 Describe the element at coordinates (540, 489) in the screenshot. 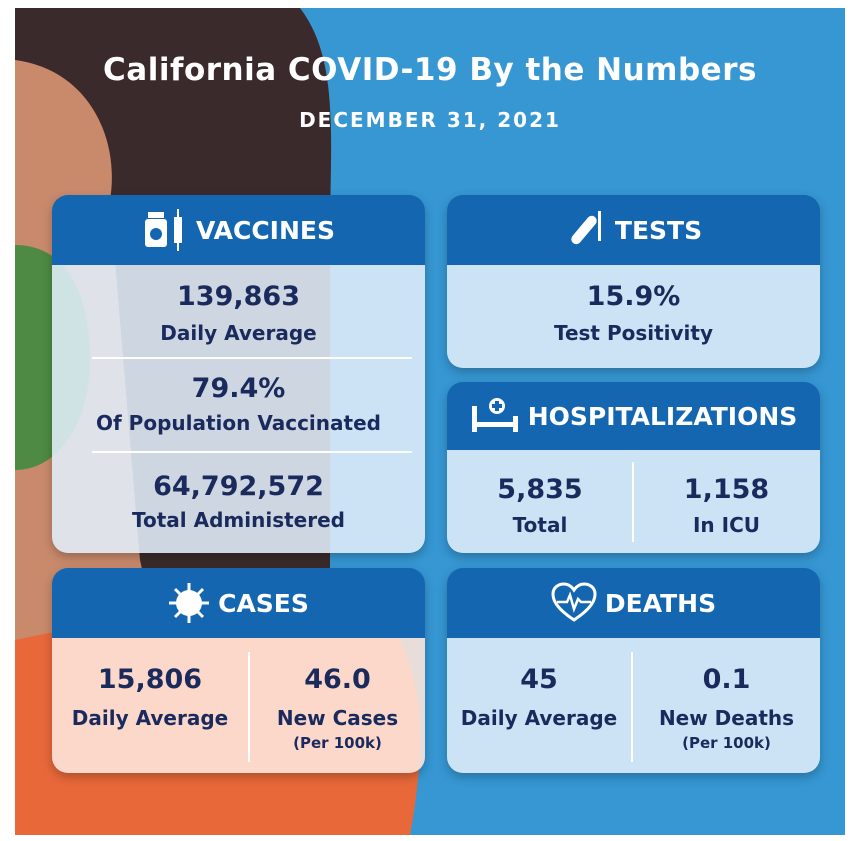

I see `value: 5,835` at that location.